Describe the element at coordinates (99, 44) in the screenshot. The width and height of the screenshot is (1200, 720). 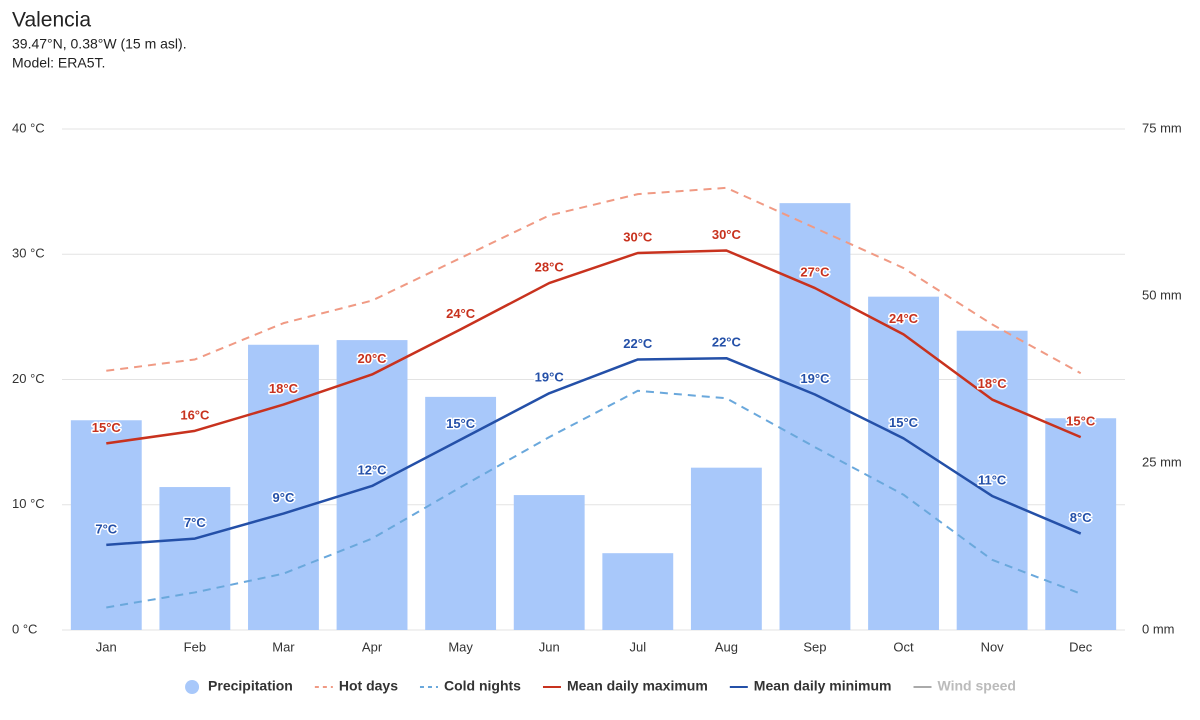
I see `chart-subtitle: 39.47°N, 0.38°W (15 m asl).` at that location.